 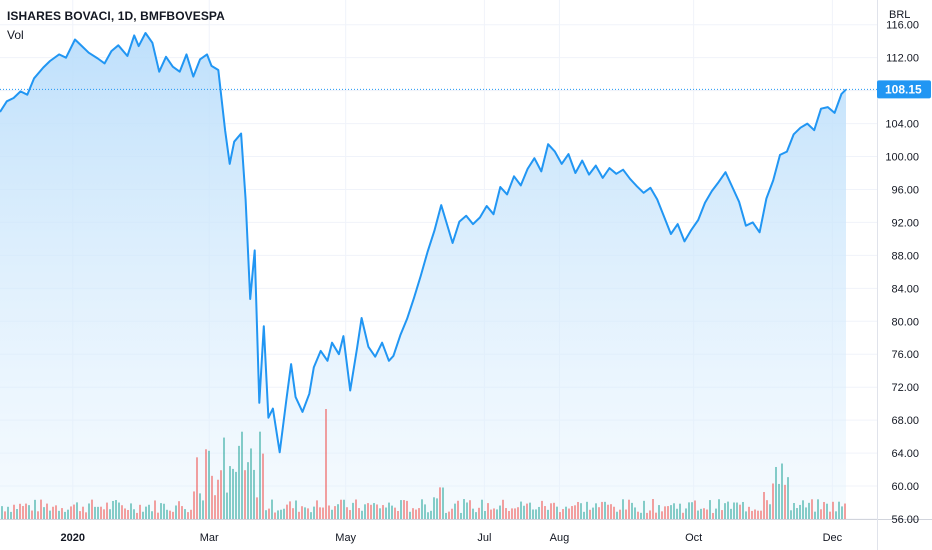 I want to click on currency-label: BRL, so click(x=900, y=15).